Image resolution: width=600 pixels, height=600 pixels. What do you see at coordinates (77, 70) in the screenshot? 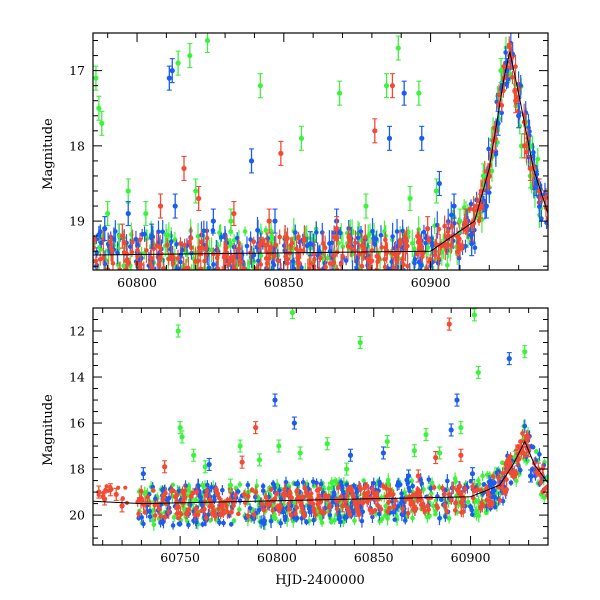
I see `y-tick-label: 17` at bounding box center [77, 70].